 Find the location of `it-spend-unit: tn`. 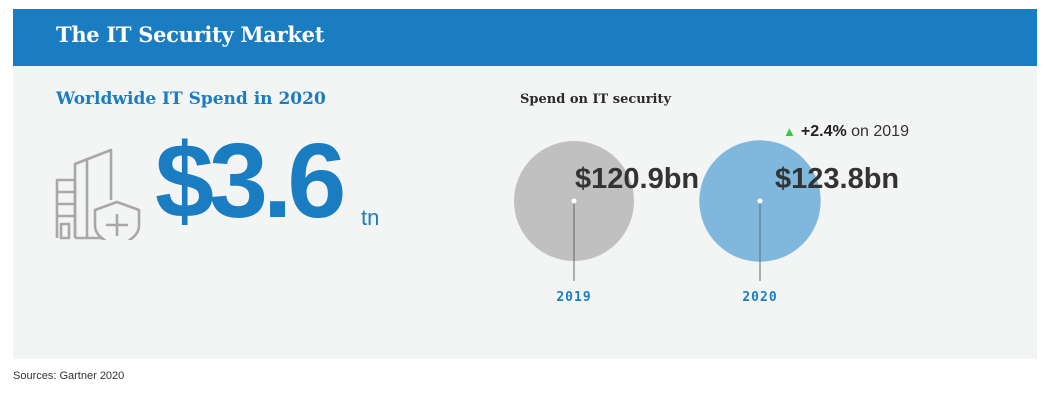

it-spend-unit: tn is located at coordinates (370, 217).